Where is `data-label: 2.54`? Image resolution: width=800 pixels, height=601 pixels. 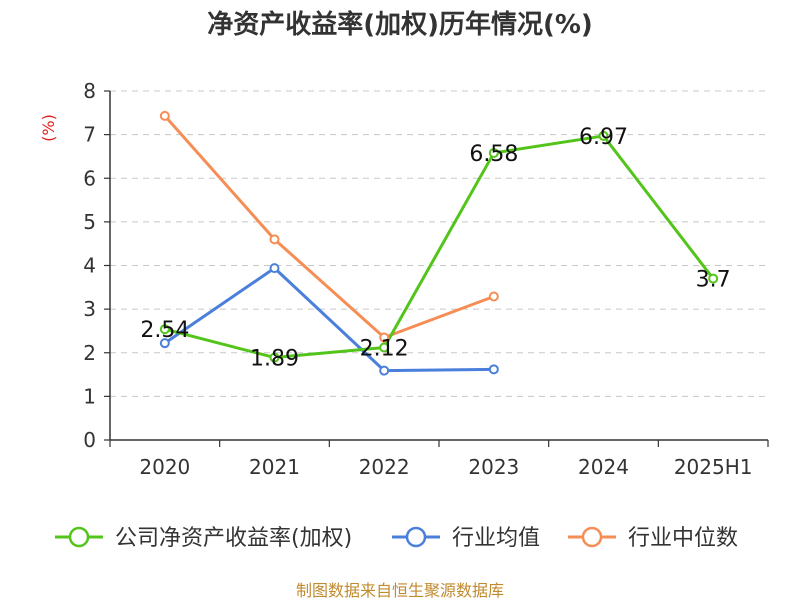 data-label: 2.54 is located at coordinates (164, 330).